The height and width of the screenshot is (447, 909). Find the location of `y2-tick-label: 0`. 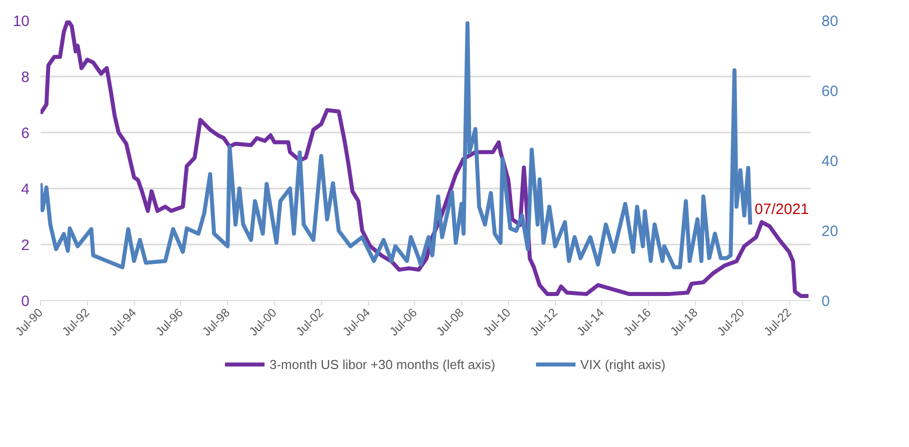

y2-tick-label: 0 is located at coordinates (826, 301).